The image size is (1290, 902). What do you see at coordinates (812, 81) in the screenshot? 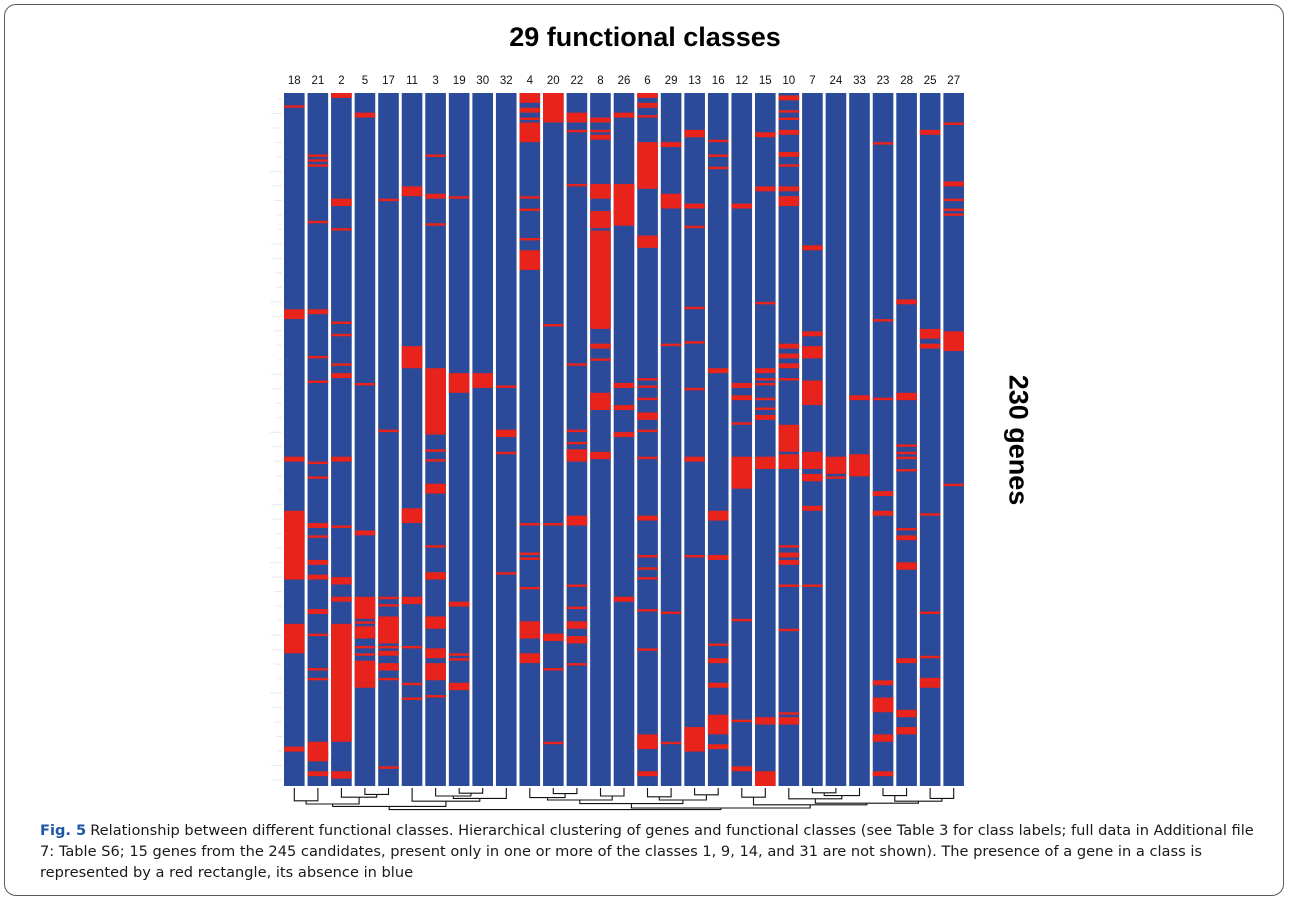
I see `column-label-7: 7` at bounding box center [812, 81].